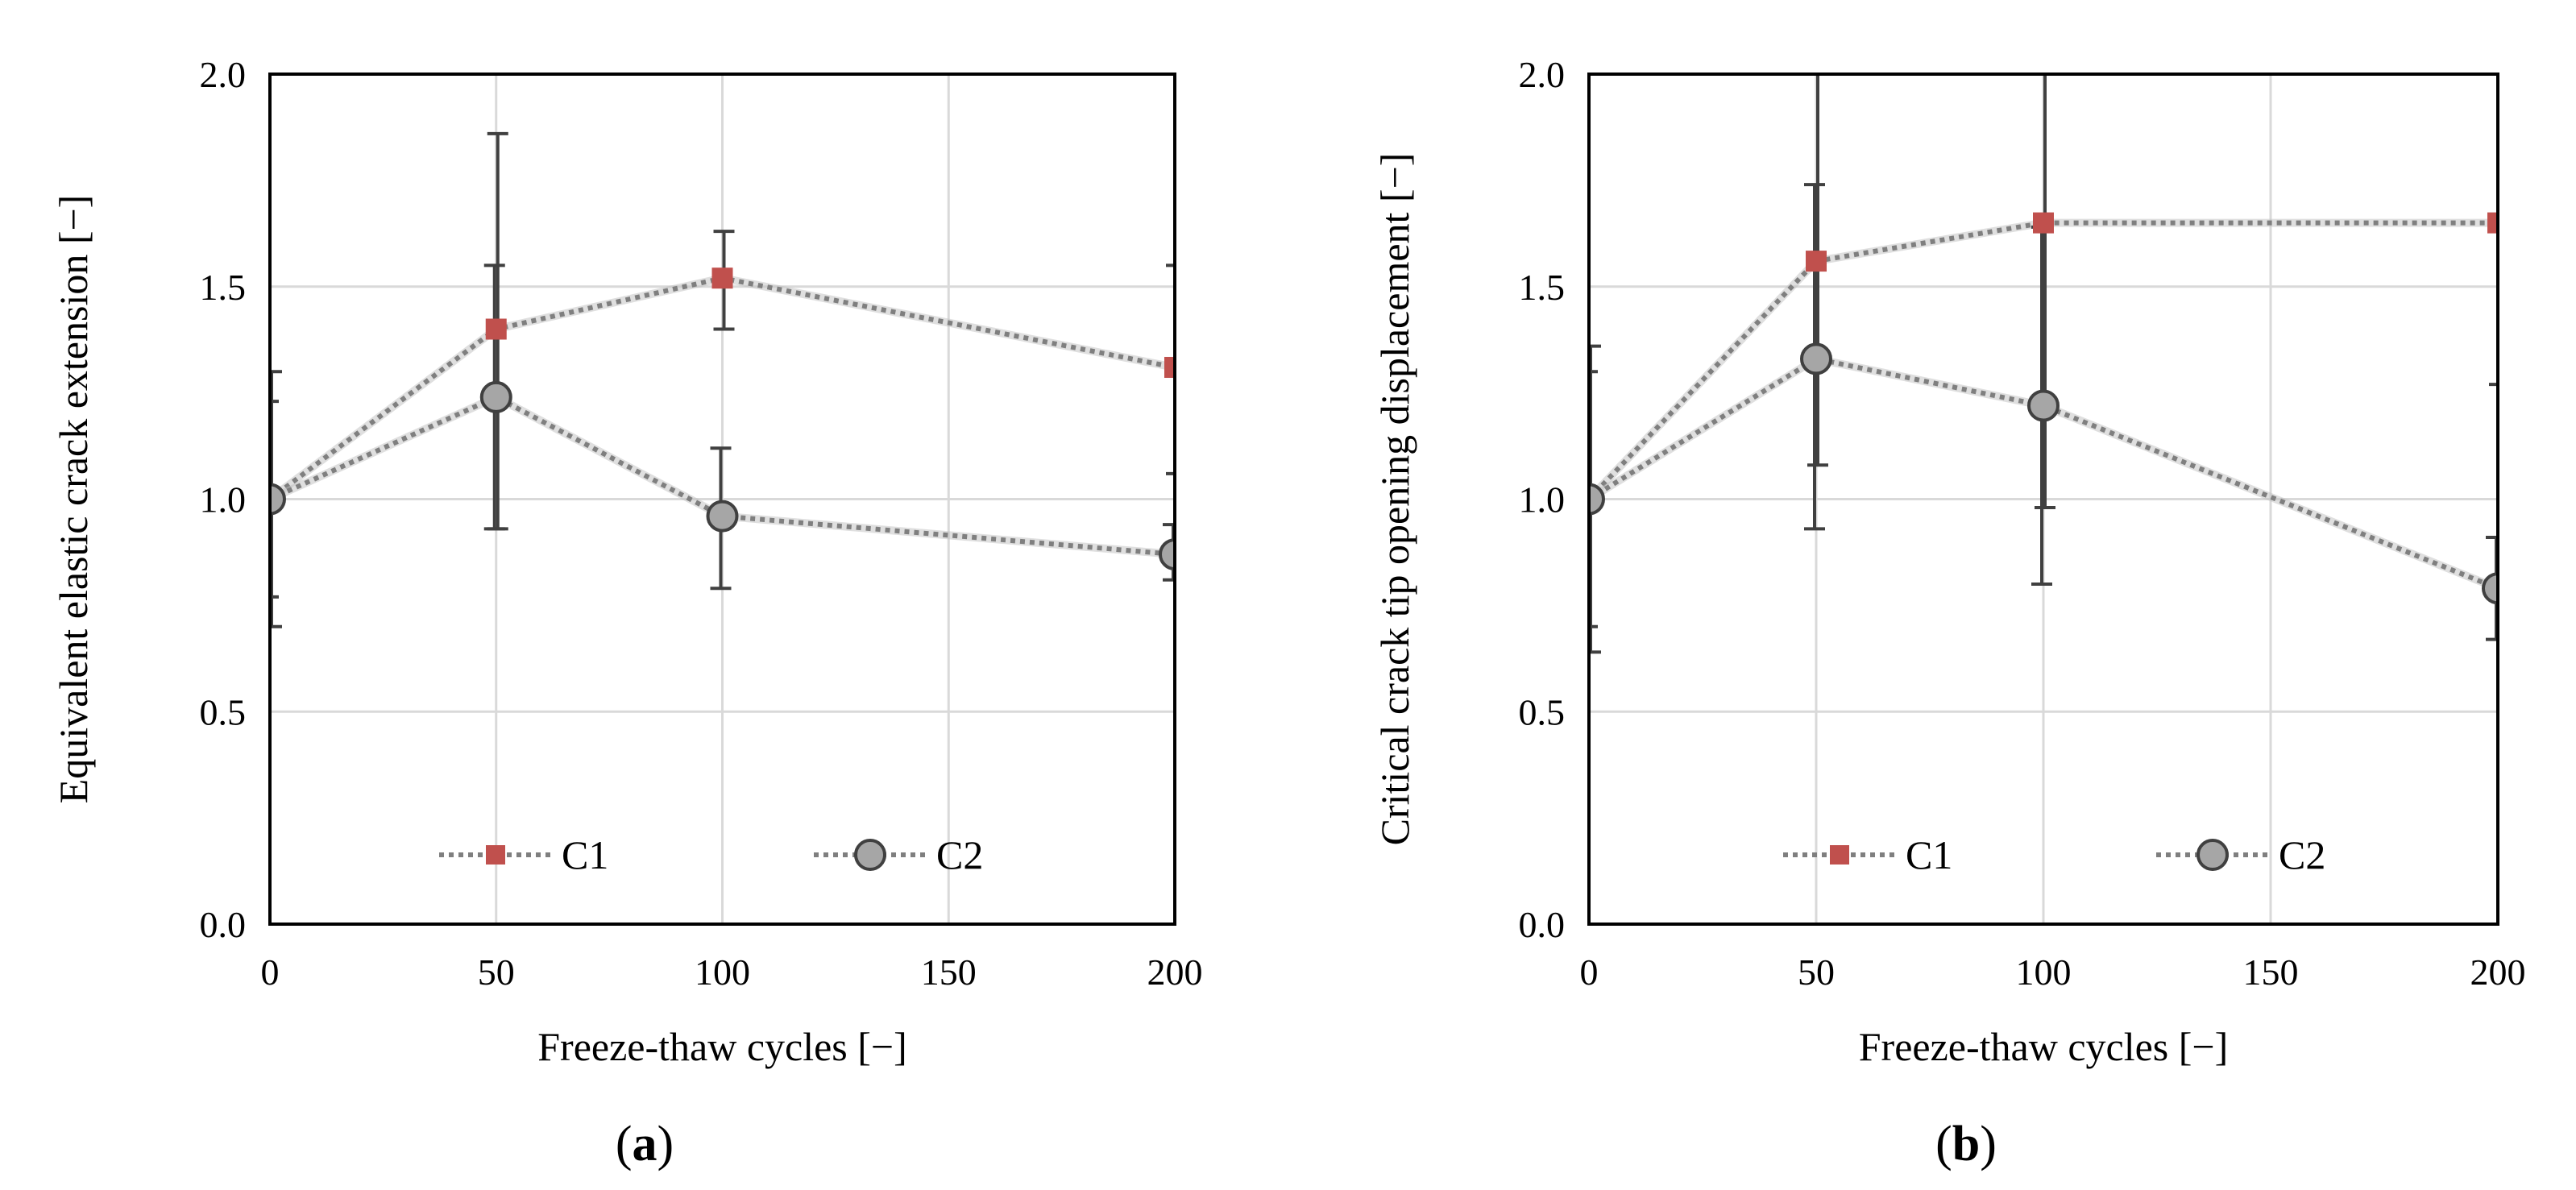  I want to click on caption-a-letter: a, so click(645, 1144).